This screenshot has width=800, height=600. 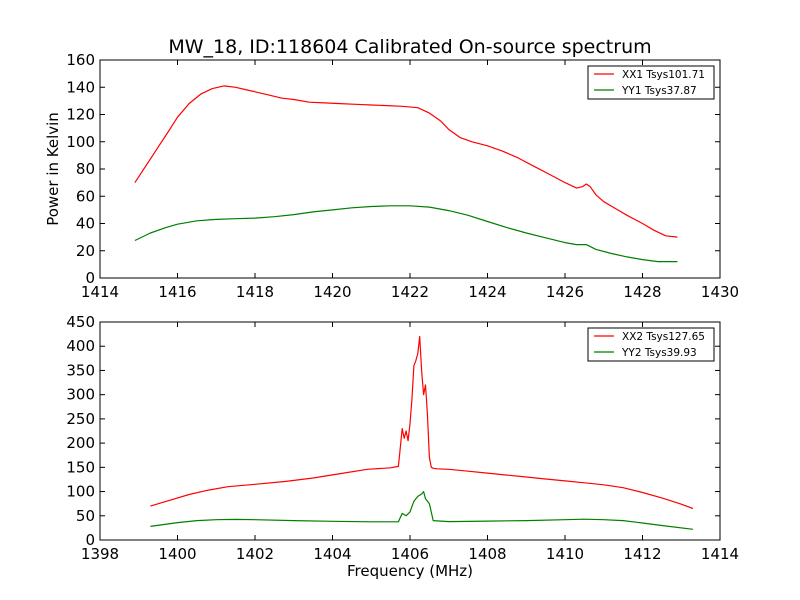 What do you see at coordinates (177, 554) in the screenshot?
I see `bottom-x-tick-label-1: 1400` at bounding box center [177, 554].